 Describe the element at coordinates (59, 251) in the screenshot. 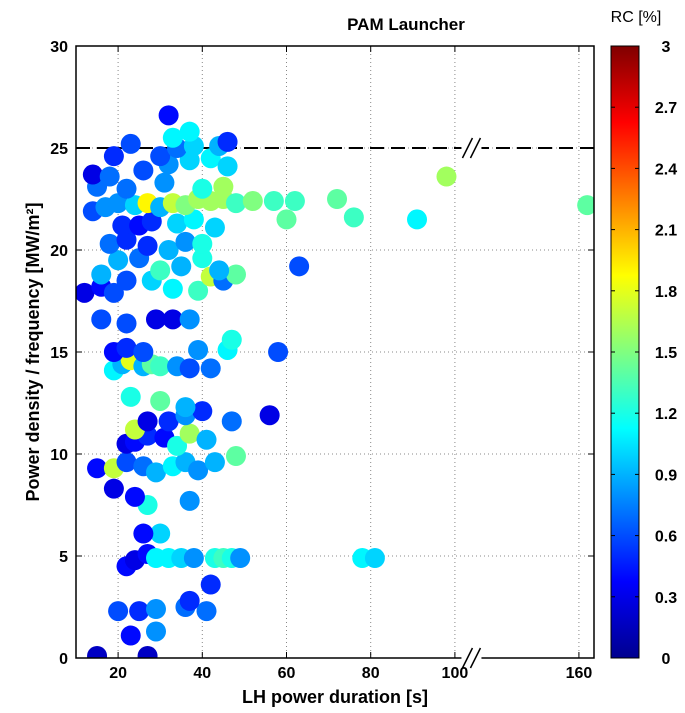

I see `y-tick-label: 20` at that location.